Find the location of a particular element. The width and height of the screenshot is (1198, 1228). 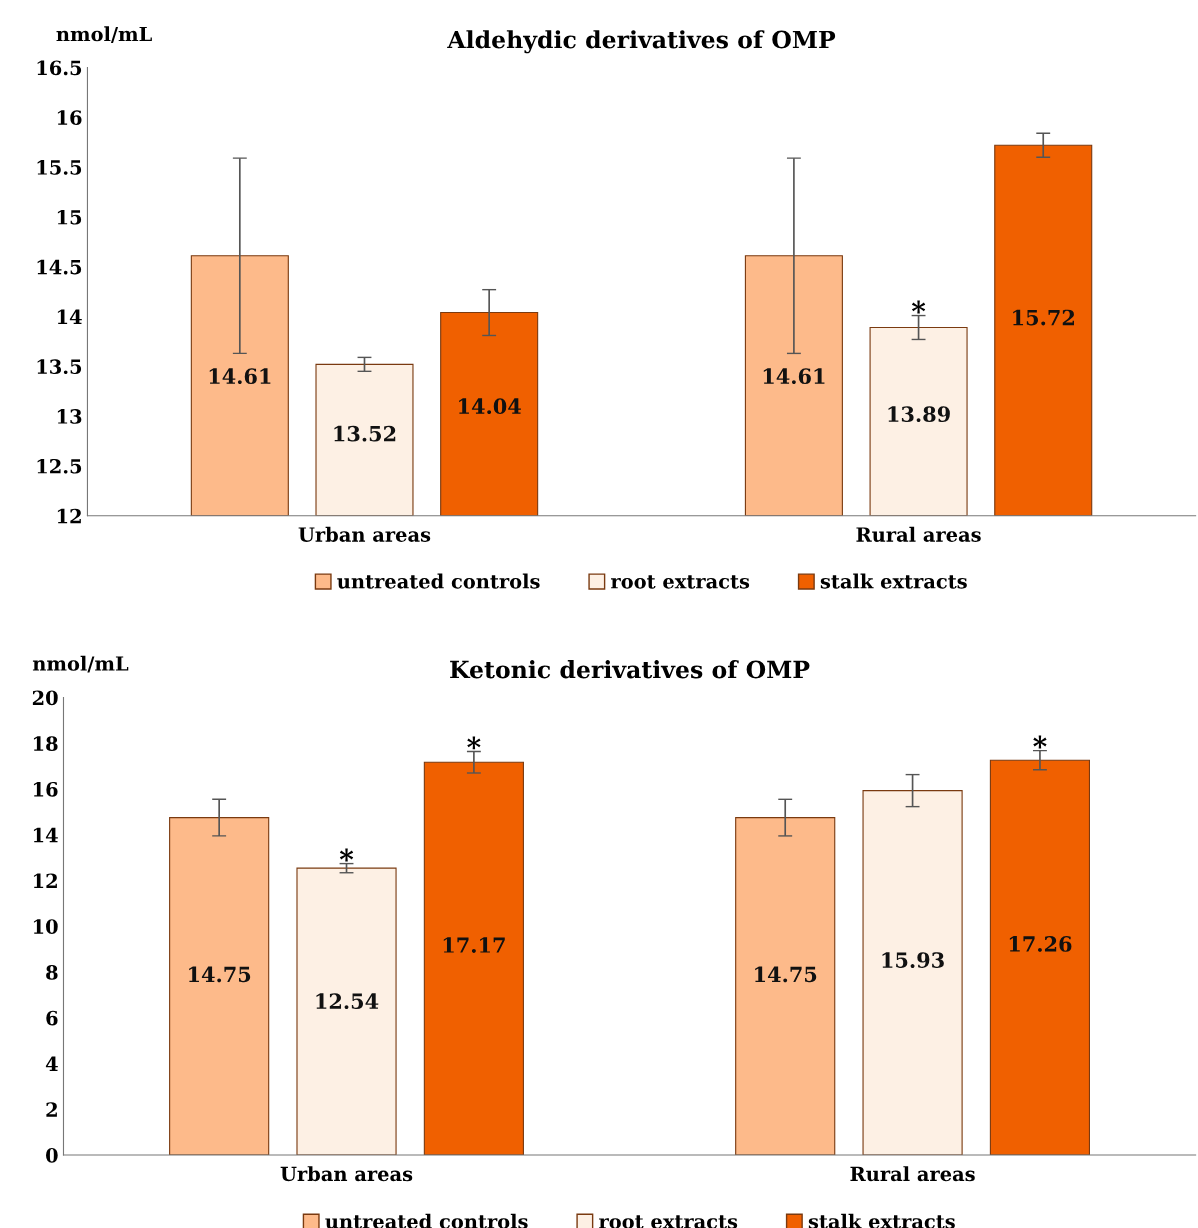

data-label: 13.52 is located at coordinates (365, 433).